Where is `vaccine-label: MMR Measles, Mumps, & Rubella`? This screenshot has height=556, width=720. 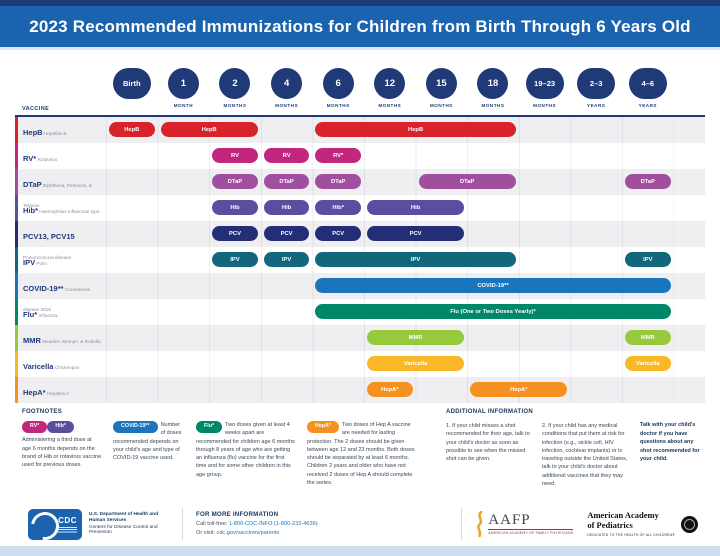 vaccine-label: MMR Measles, Mumps, & Rubella is located at coordinates (62, 339).